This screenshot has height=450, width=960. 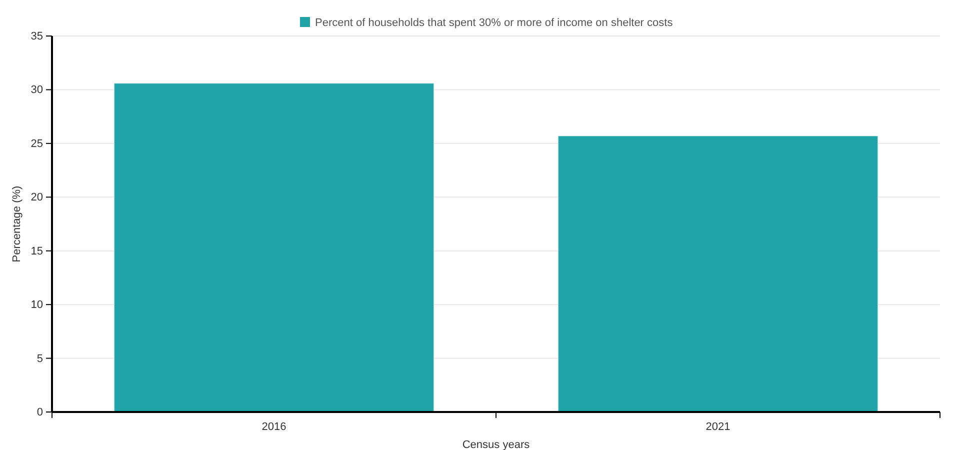 What do you see at coordinates (36, 144) in the screenshot?
I see `y-tick-label: 25` at bounding box center [36, 144].